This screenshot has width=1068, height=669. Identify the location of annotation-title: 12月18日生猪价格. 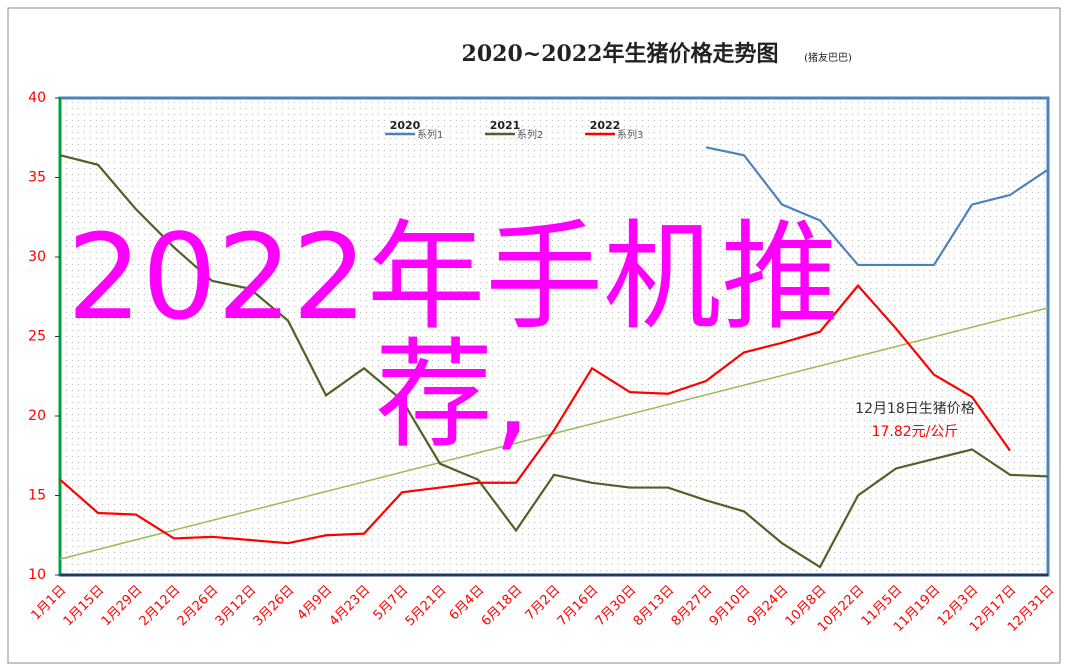
(915, 409).